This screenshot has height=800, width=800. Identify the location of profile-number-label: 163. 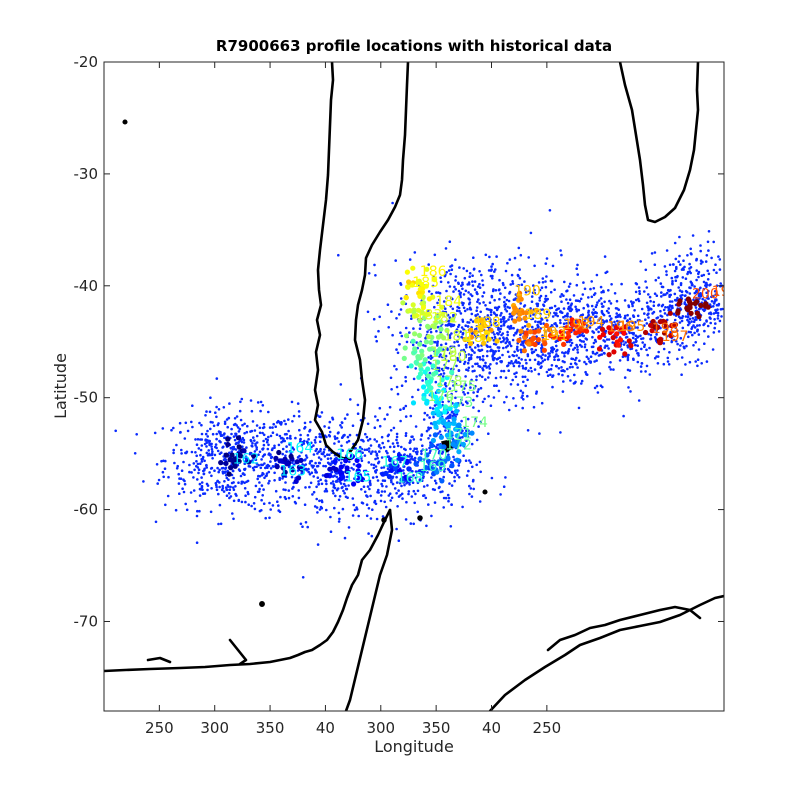
(292, 471).